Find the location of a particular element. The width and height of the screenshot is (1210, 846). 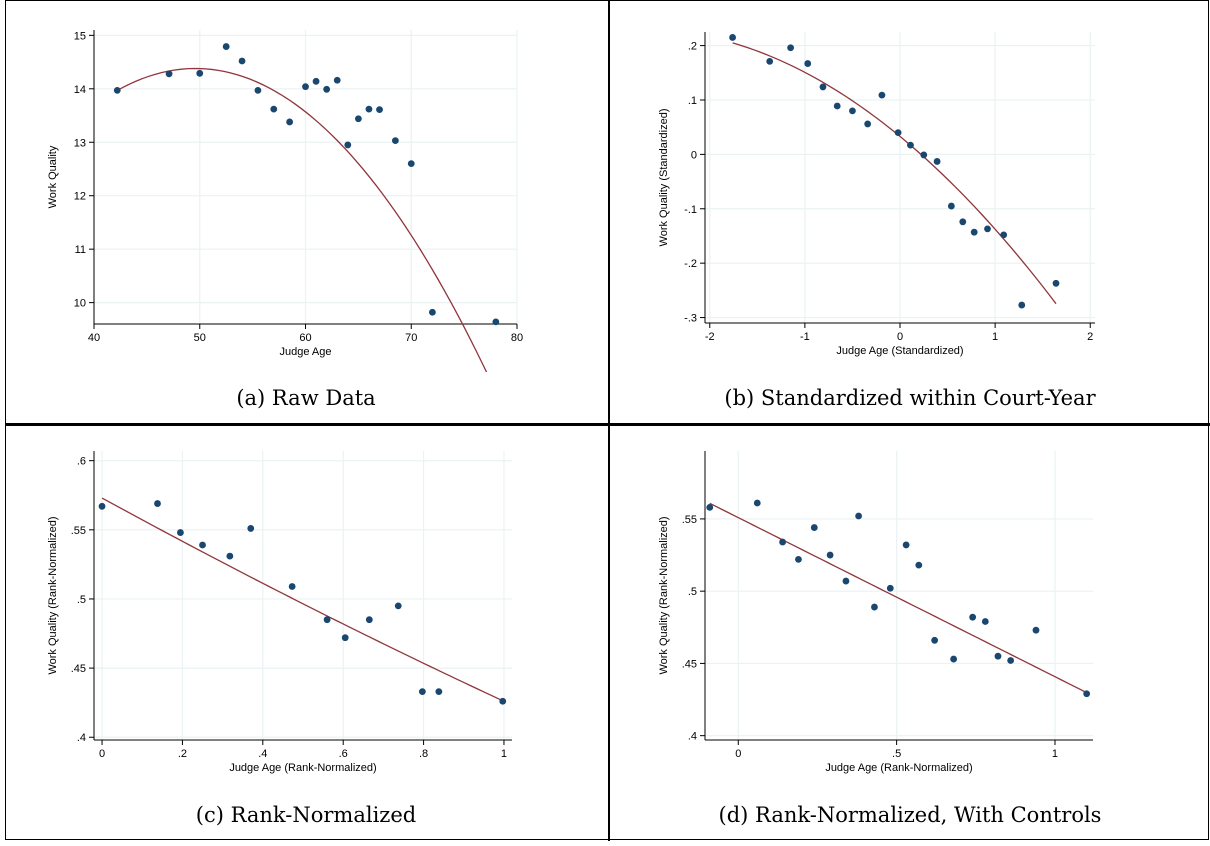

y-tick-label-d-3: .55 is located at coordinates (689, 520).